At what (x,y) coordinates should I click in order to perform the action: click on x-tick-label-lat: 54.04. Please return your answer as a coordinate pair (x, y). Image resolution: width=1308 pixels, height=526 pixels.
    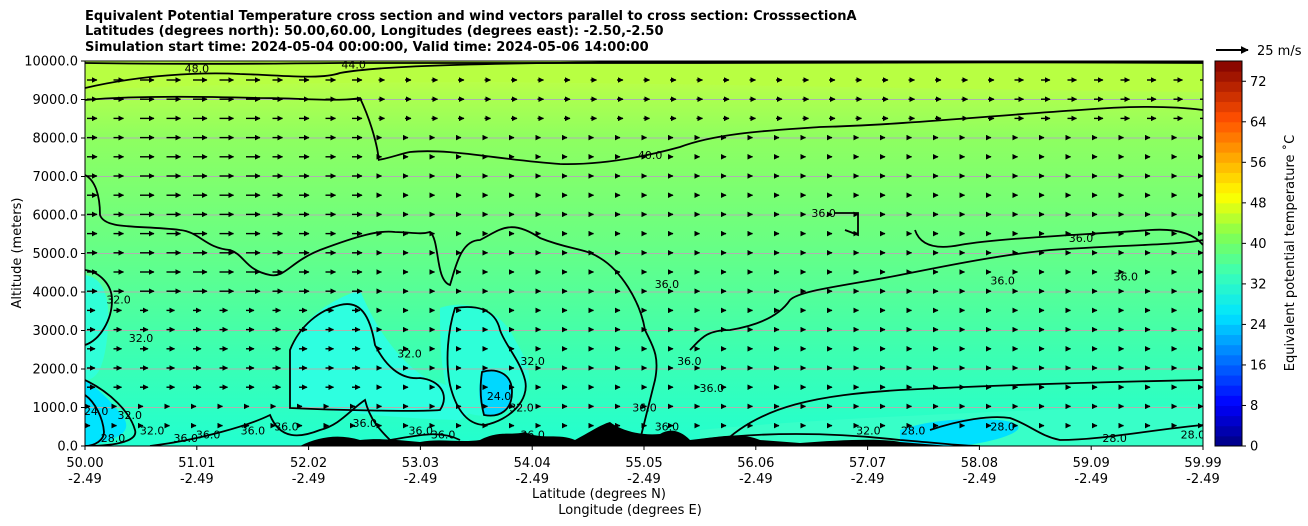
    Looking at the image, I should click on (532, 463).